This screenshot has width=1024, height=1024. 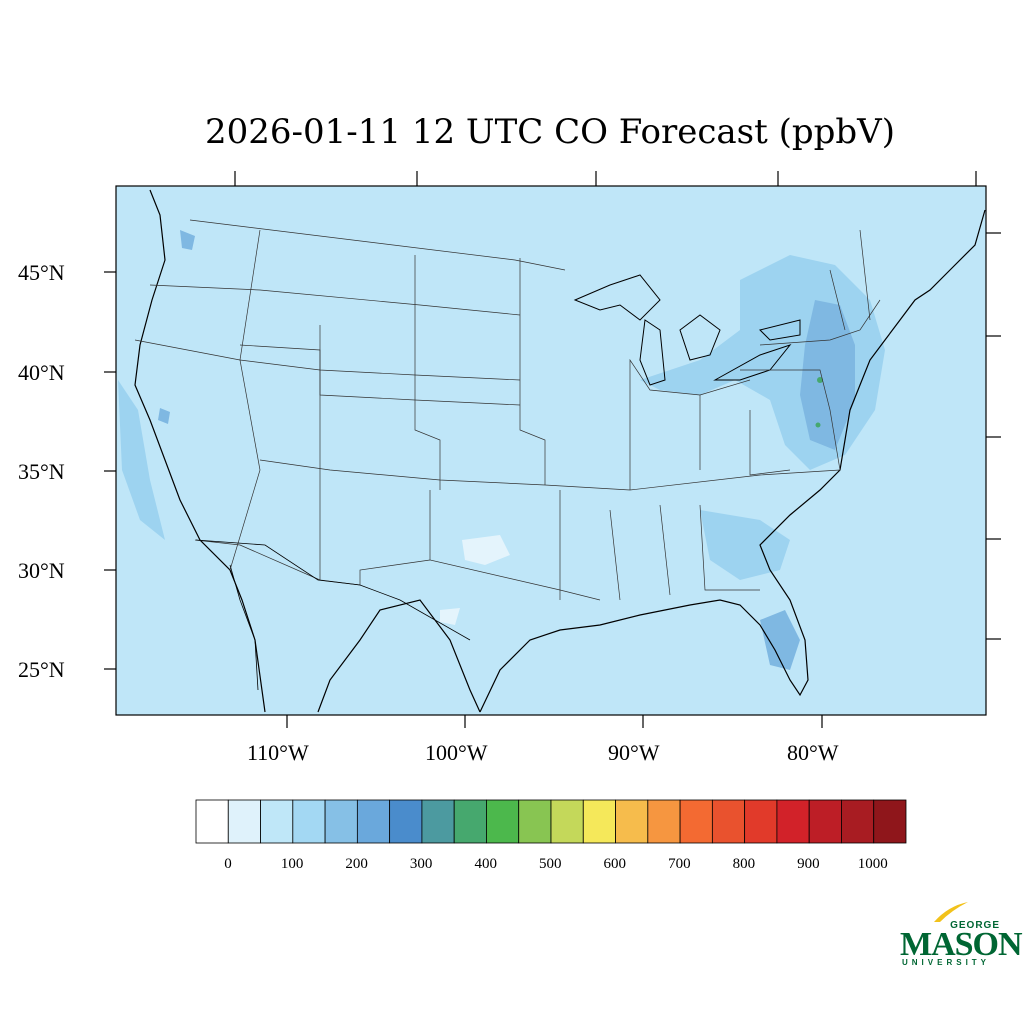 I want to click on plume-core-mid-atlantic, so click(x=827, y=375).